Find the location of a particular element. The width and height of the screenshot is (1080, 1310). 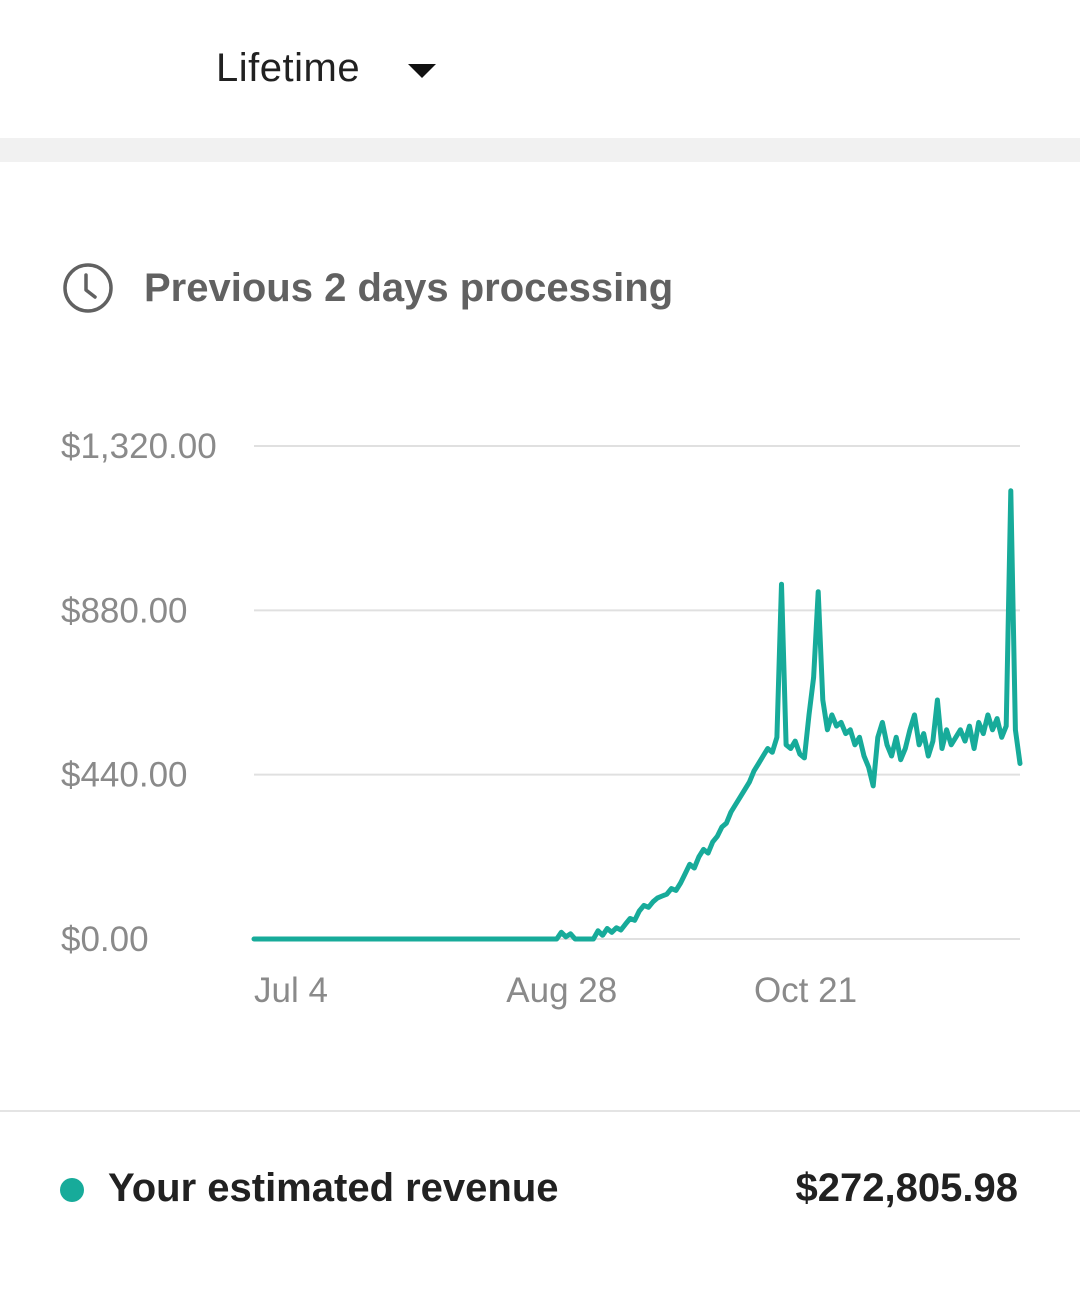

processing-text: Previous 2 days processing is located at coordinates (409, 287).